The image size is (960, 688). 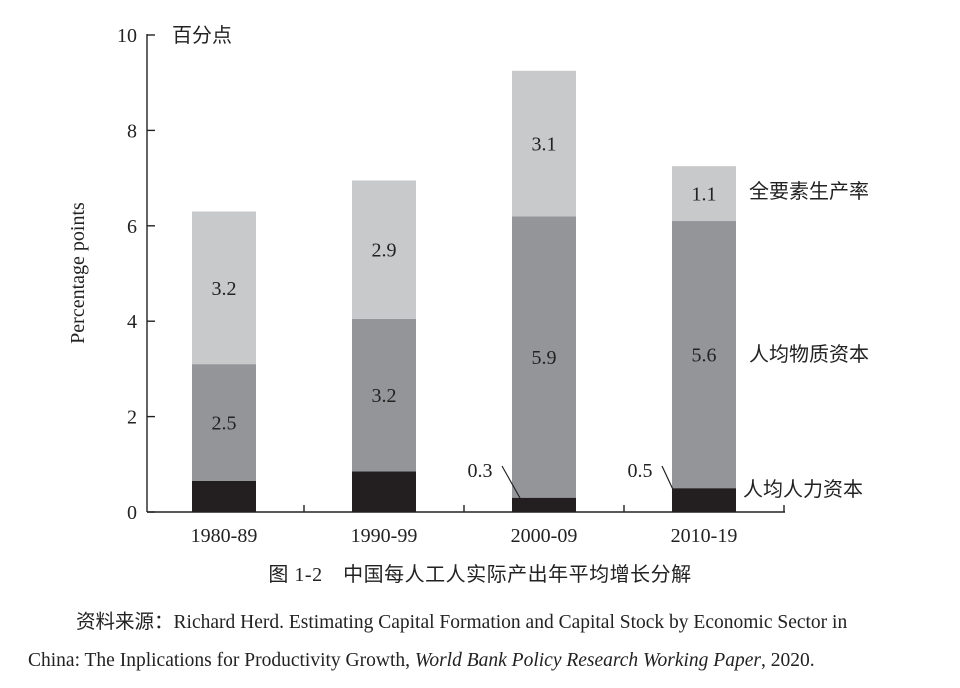 I want to click on data-label-2010-19-1: 5.6, so click(x=704, y=356).